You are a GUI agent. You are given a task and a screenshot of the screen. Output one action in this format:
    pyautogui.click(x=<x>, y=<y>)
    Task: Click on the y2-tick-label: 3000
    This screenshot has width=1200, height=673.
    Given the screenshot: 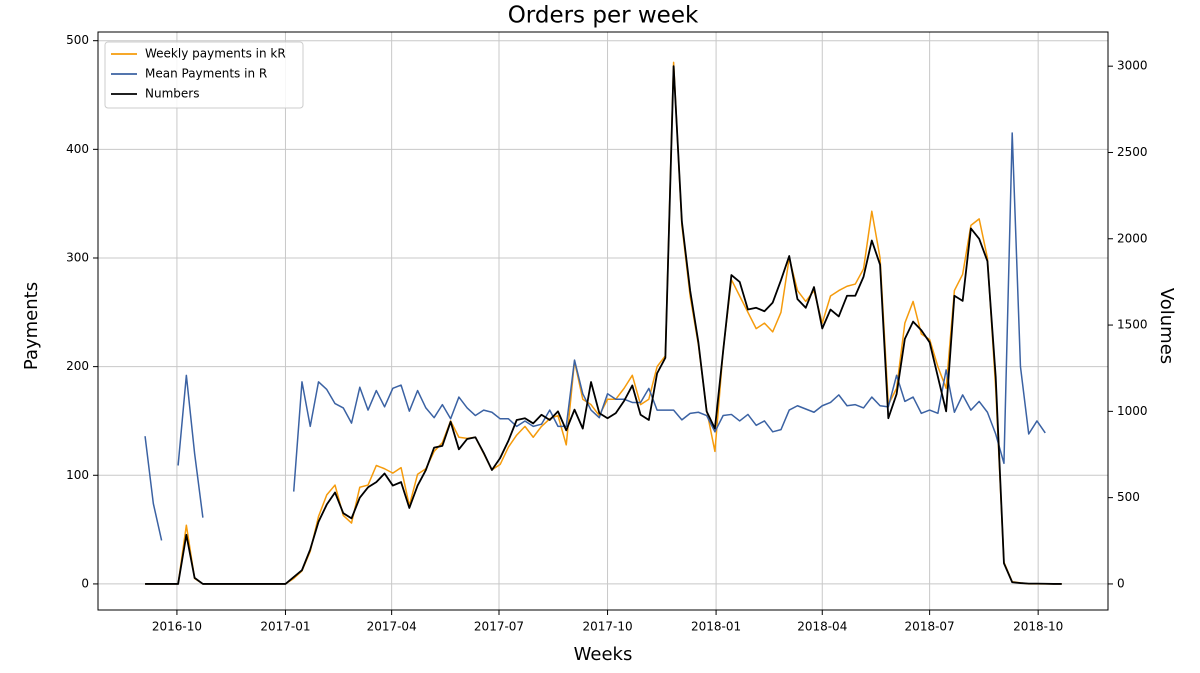 What is the action you would take?
    pyautogui.click(x=1132, y=66)
    